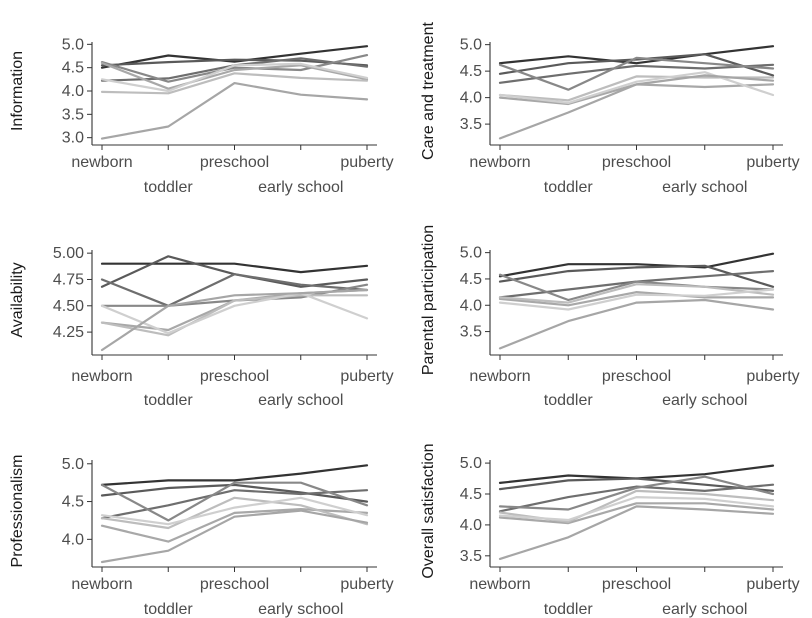 The width and height of the screenshot is (812, 618). Describe the element at coordinates (17, 91) in the screenshot. I see `y-axis-title: Information` at that location.